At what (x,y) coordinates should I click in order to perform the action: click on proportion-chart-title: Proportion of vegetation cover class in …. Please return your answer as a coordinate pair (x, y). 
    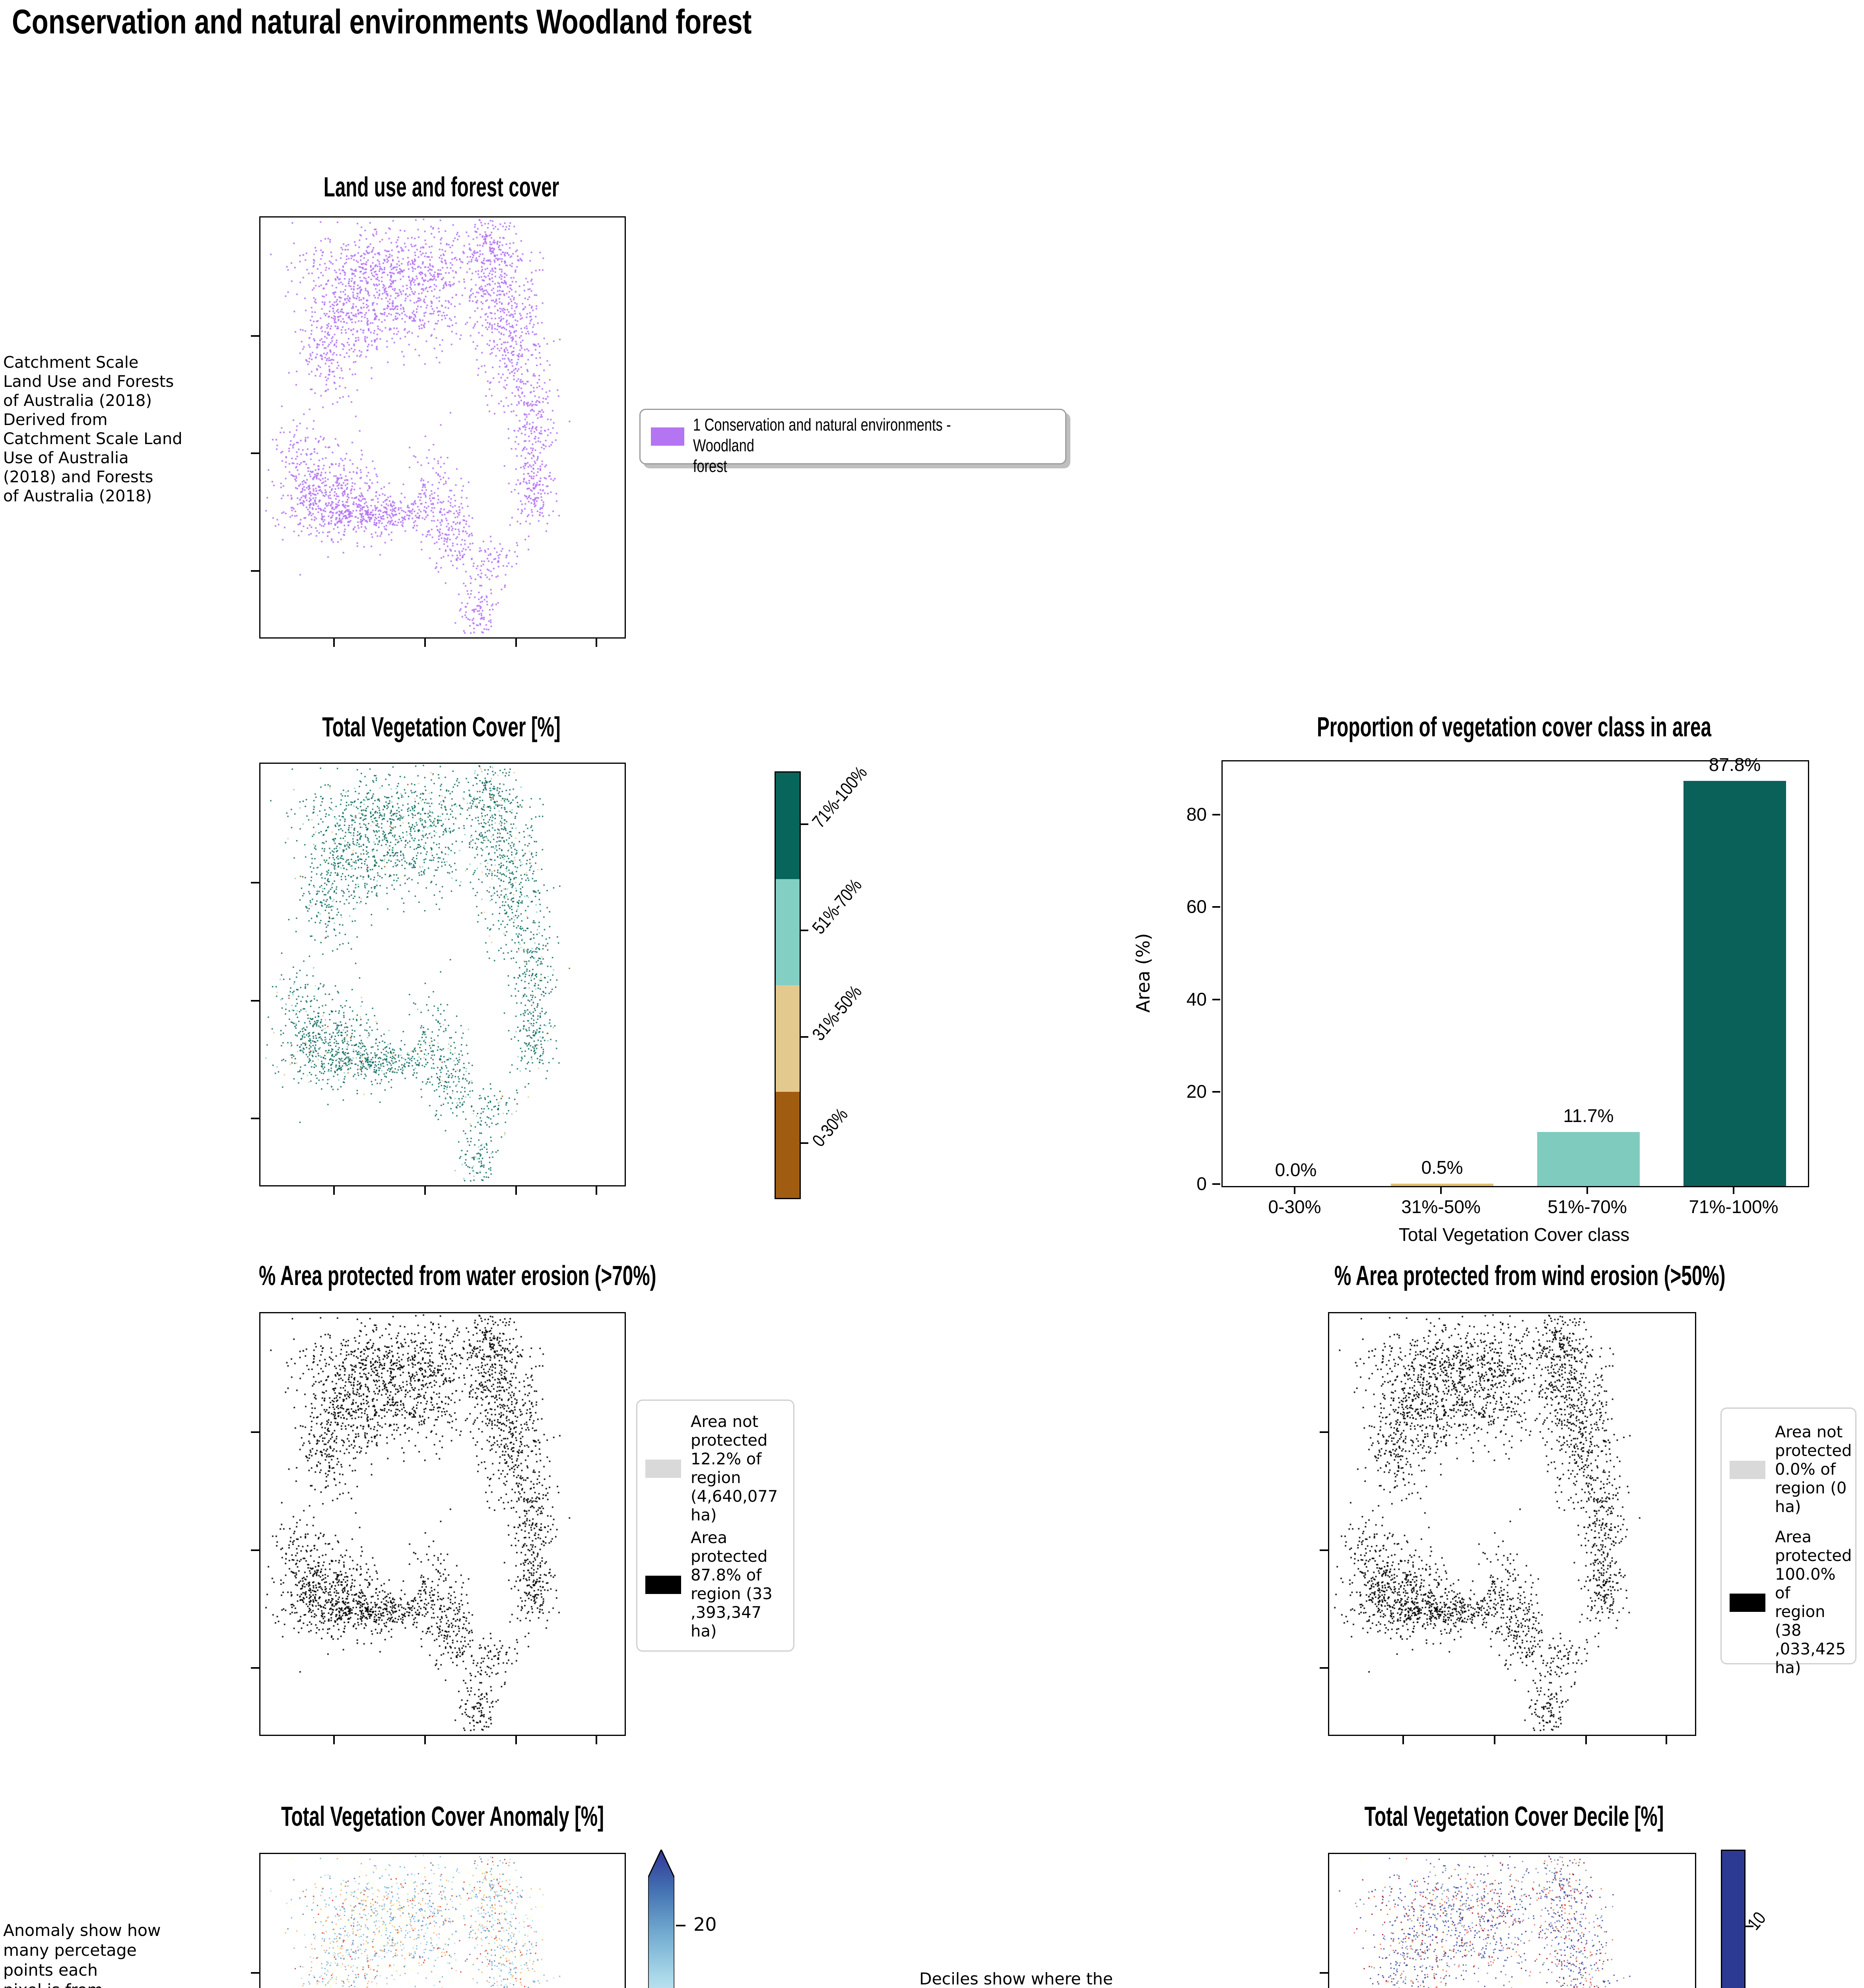
    Looking at the image, I should click on (1514, 726).